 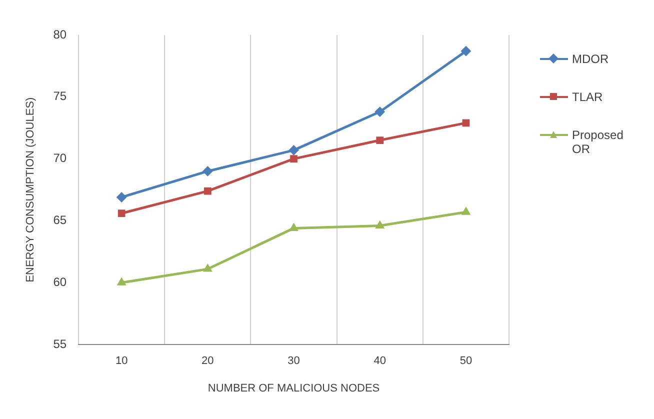 I want to click on legend-label: MDOR, so click(x=590, y=59).